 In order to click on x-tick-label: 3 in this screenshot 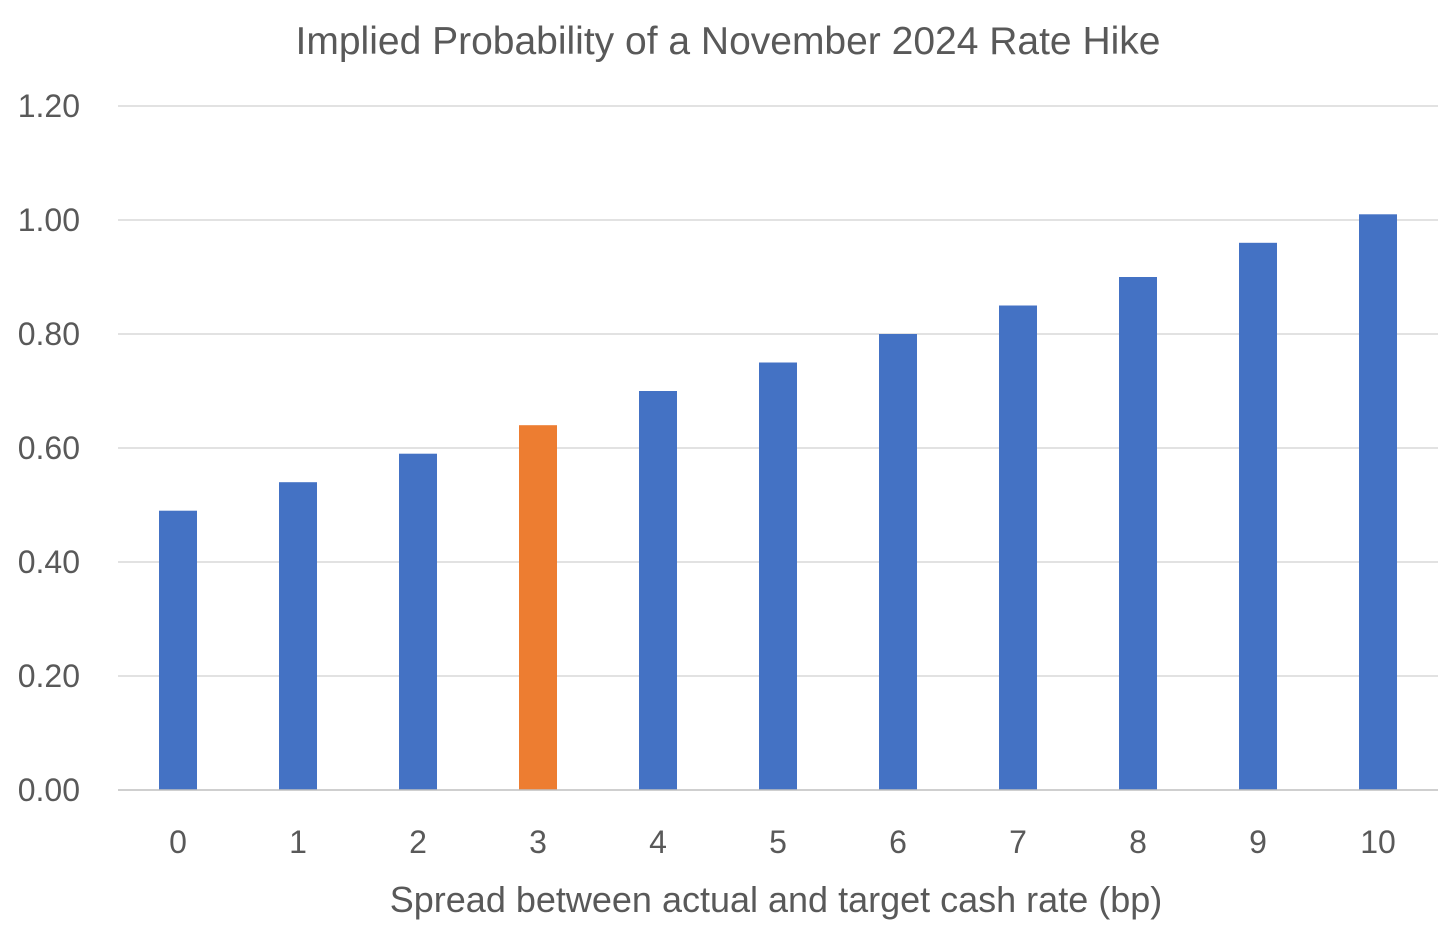, I will do `click(538, 842)`.